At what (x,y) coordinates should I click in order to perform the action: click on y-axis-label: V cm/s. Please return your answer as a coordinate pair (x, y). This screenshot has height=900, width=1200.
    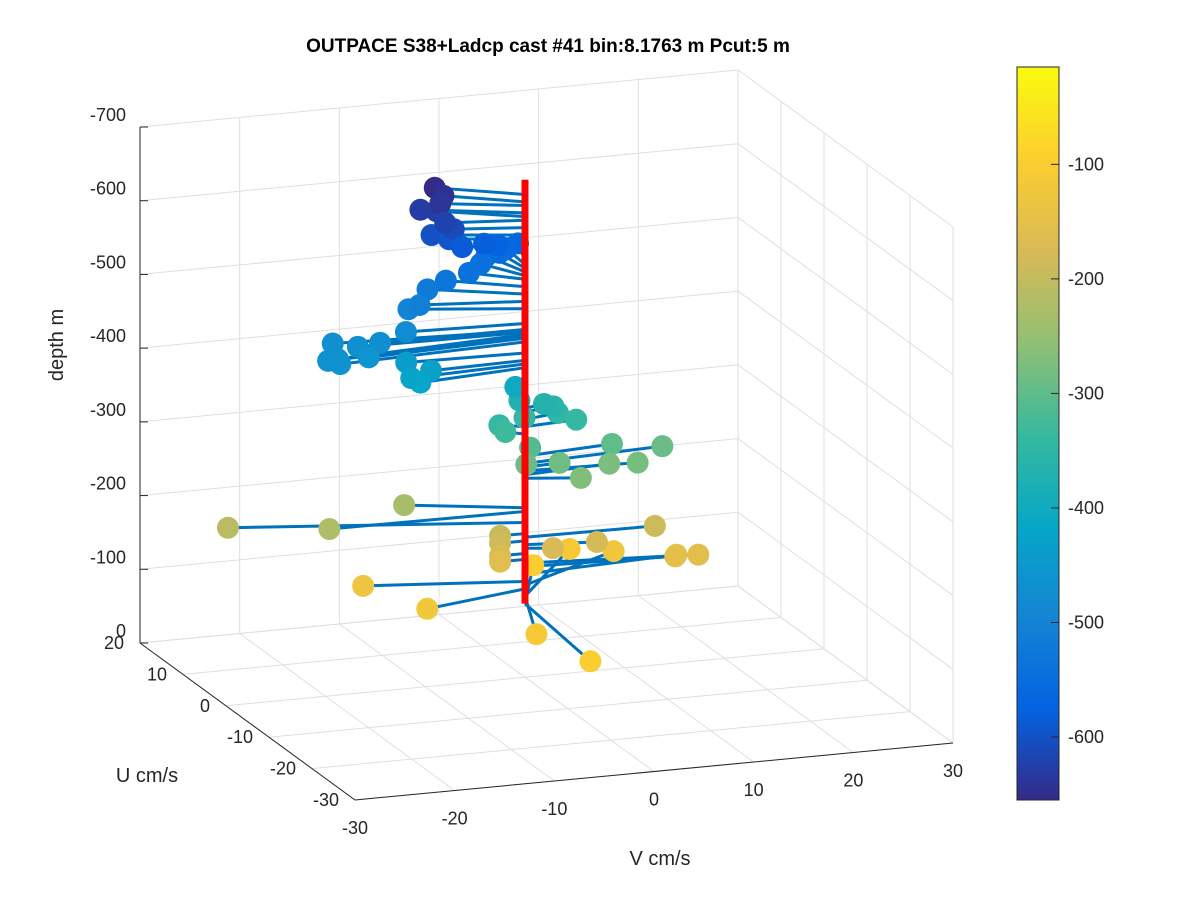
    Looking at the image, I should click on (659, 859).